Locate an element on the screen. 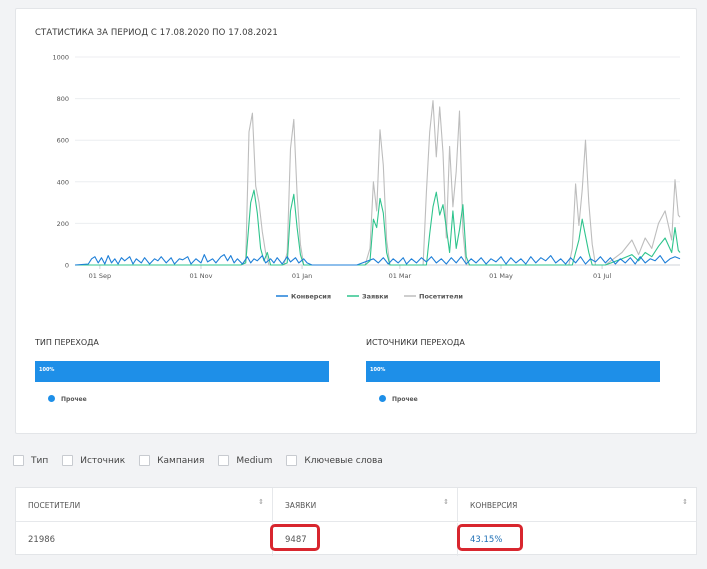  filter-campaign: Кампания is located at coordinates (171, 460).